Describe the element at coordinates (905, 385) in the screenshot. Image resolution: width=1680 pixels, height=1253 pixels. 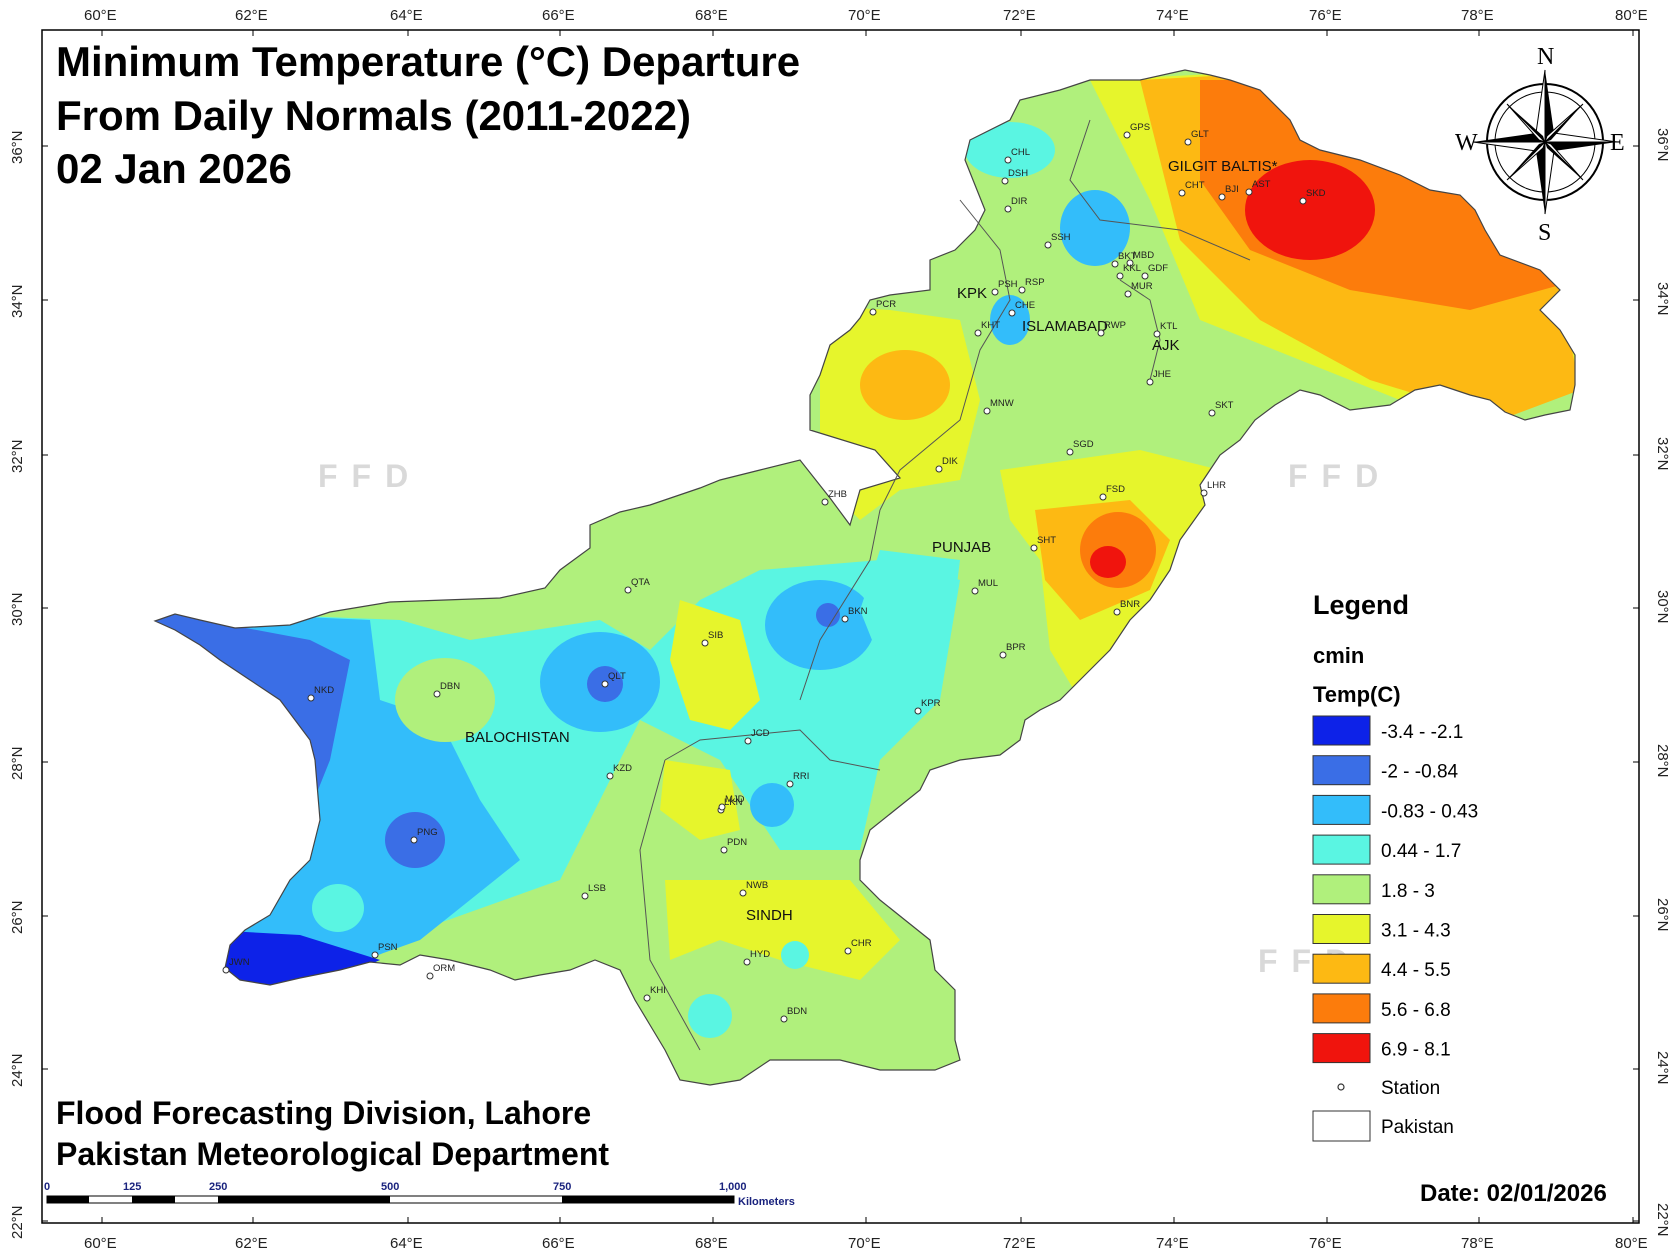
I see `zone-orange-pcr` at that location.